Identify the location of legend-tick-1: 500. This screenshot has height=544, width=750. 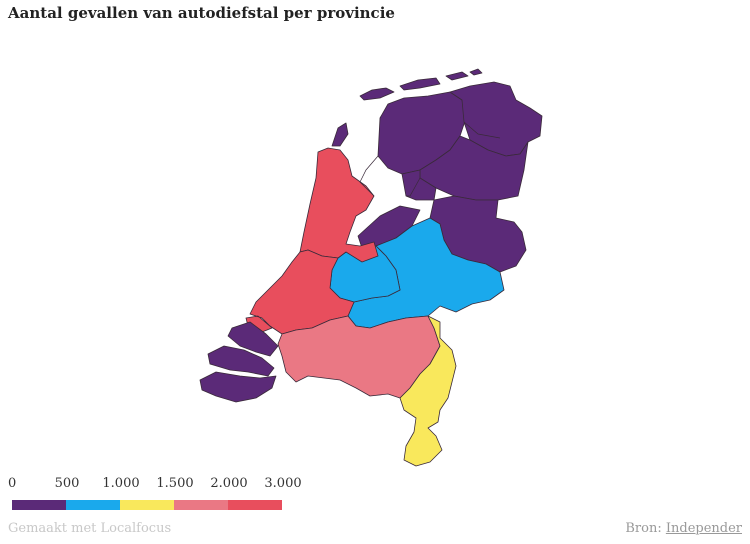
(67, 483).